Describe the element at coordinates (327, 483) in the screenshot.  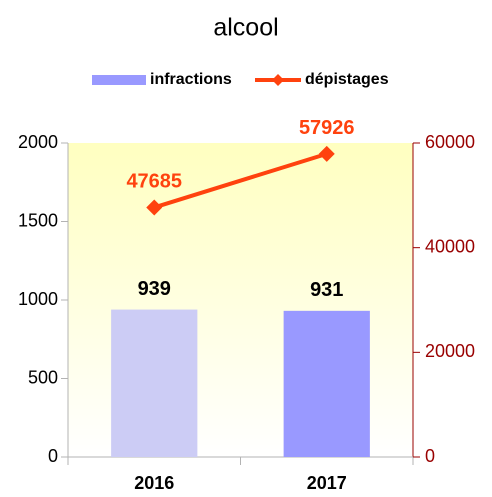
I see `x-tick-label: 2017` at that location.